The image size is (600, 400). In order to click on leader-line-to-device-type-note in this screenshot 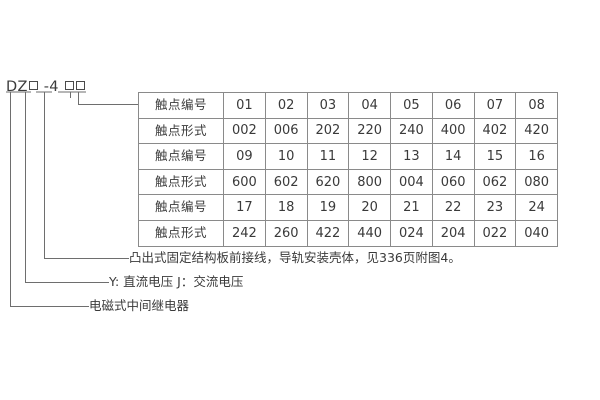, I will do `click(49, 201)`.